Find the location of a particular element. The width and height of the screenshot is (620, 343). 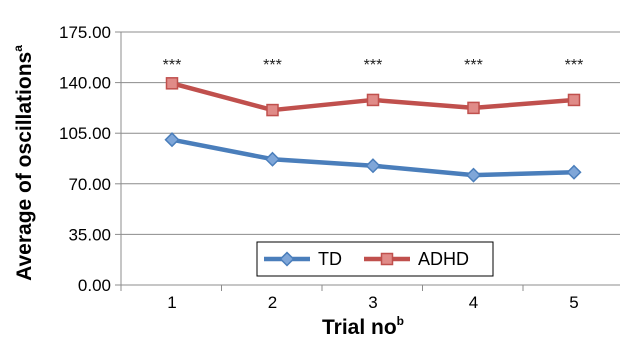

y-tick-label: 175.00 is located at coordinates (85, 32).